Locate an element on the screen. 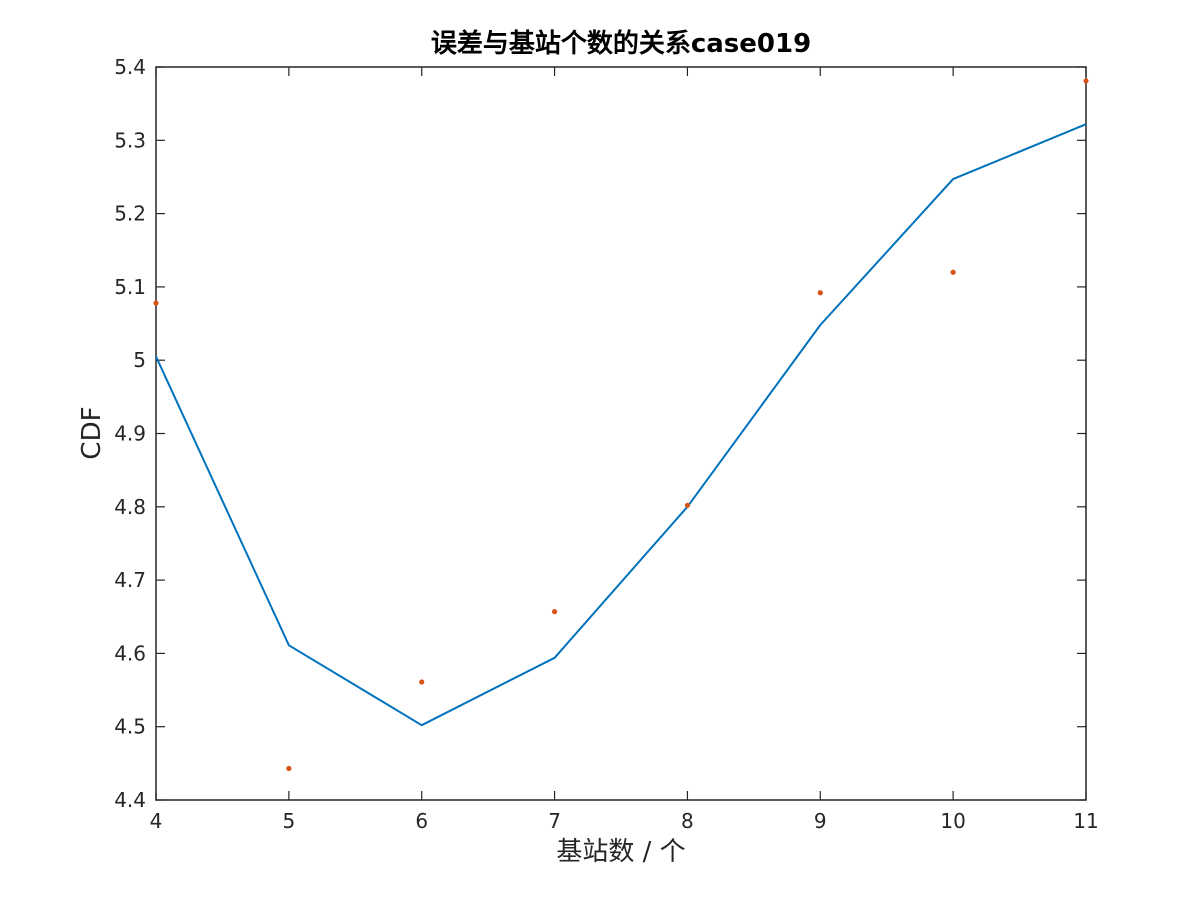  y-tick-label: 4.9 is located at coordinates (130, 434).